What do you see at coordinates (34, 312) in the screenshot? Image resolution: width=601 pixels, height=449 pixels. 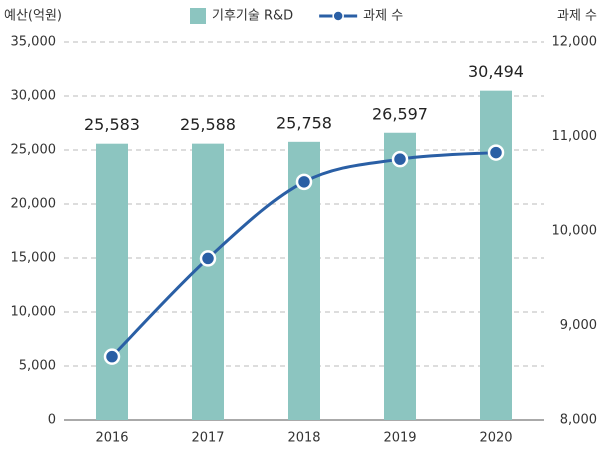 I see `y-tick-label: 10,000` at bounding box center [34, 312].